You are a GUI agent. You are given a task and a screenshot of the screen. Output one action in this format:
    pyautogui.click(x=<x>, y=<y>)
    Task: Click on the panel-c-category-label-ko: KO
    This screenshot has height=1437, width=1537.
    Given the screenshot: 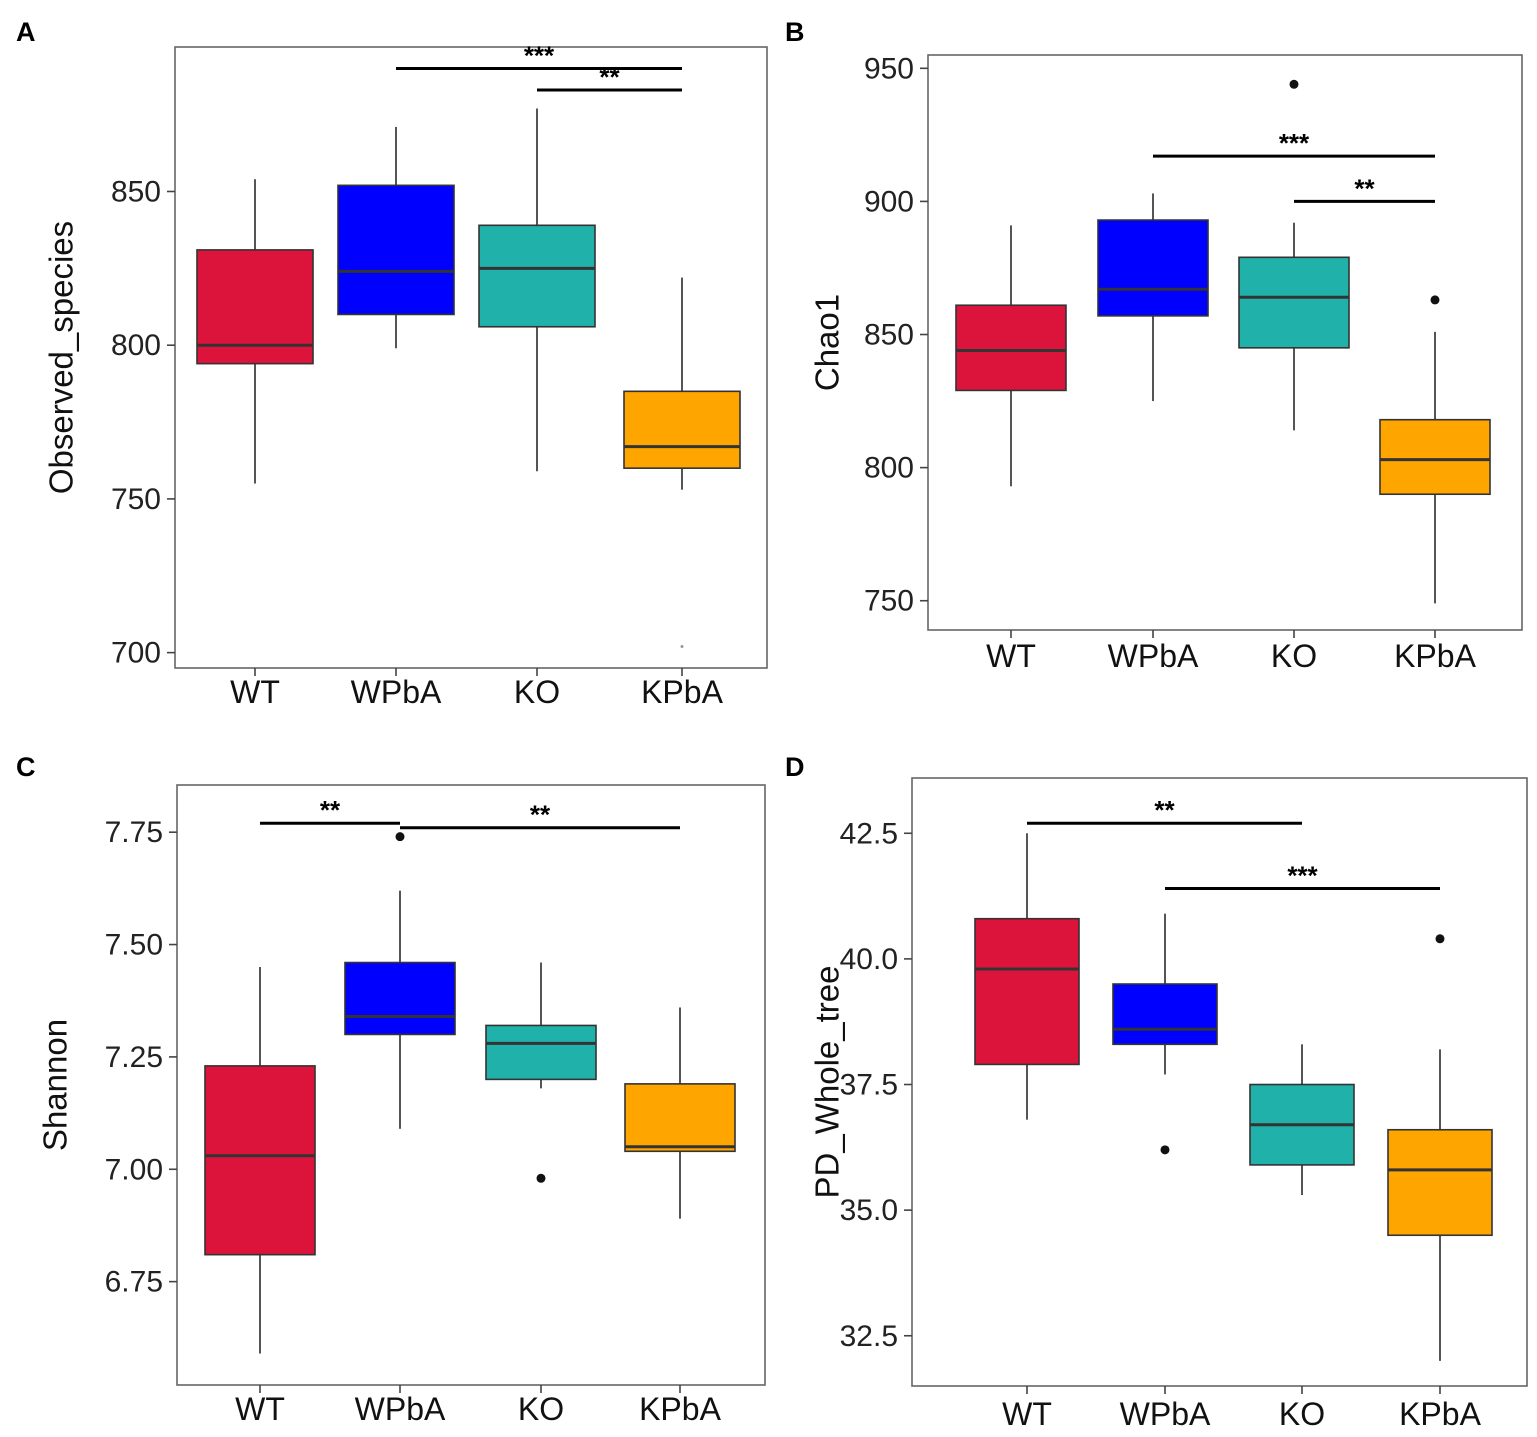 What is the action you would take?
    pyautogui.click(x=541, y=1409)
    